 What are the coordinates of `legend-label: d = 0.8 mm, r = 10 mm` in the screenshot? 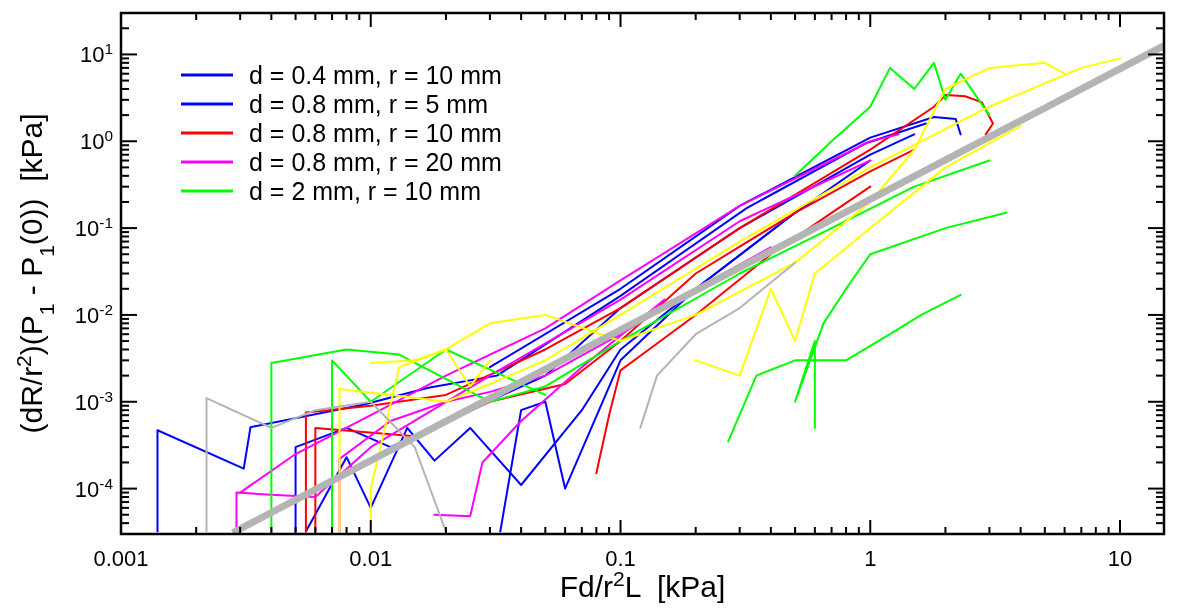 It's located at (375, 133).